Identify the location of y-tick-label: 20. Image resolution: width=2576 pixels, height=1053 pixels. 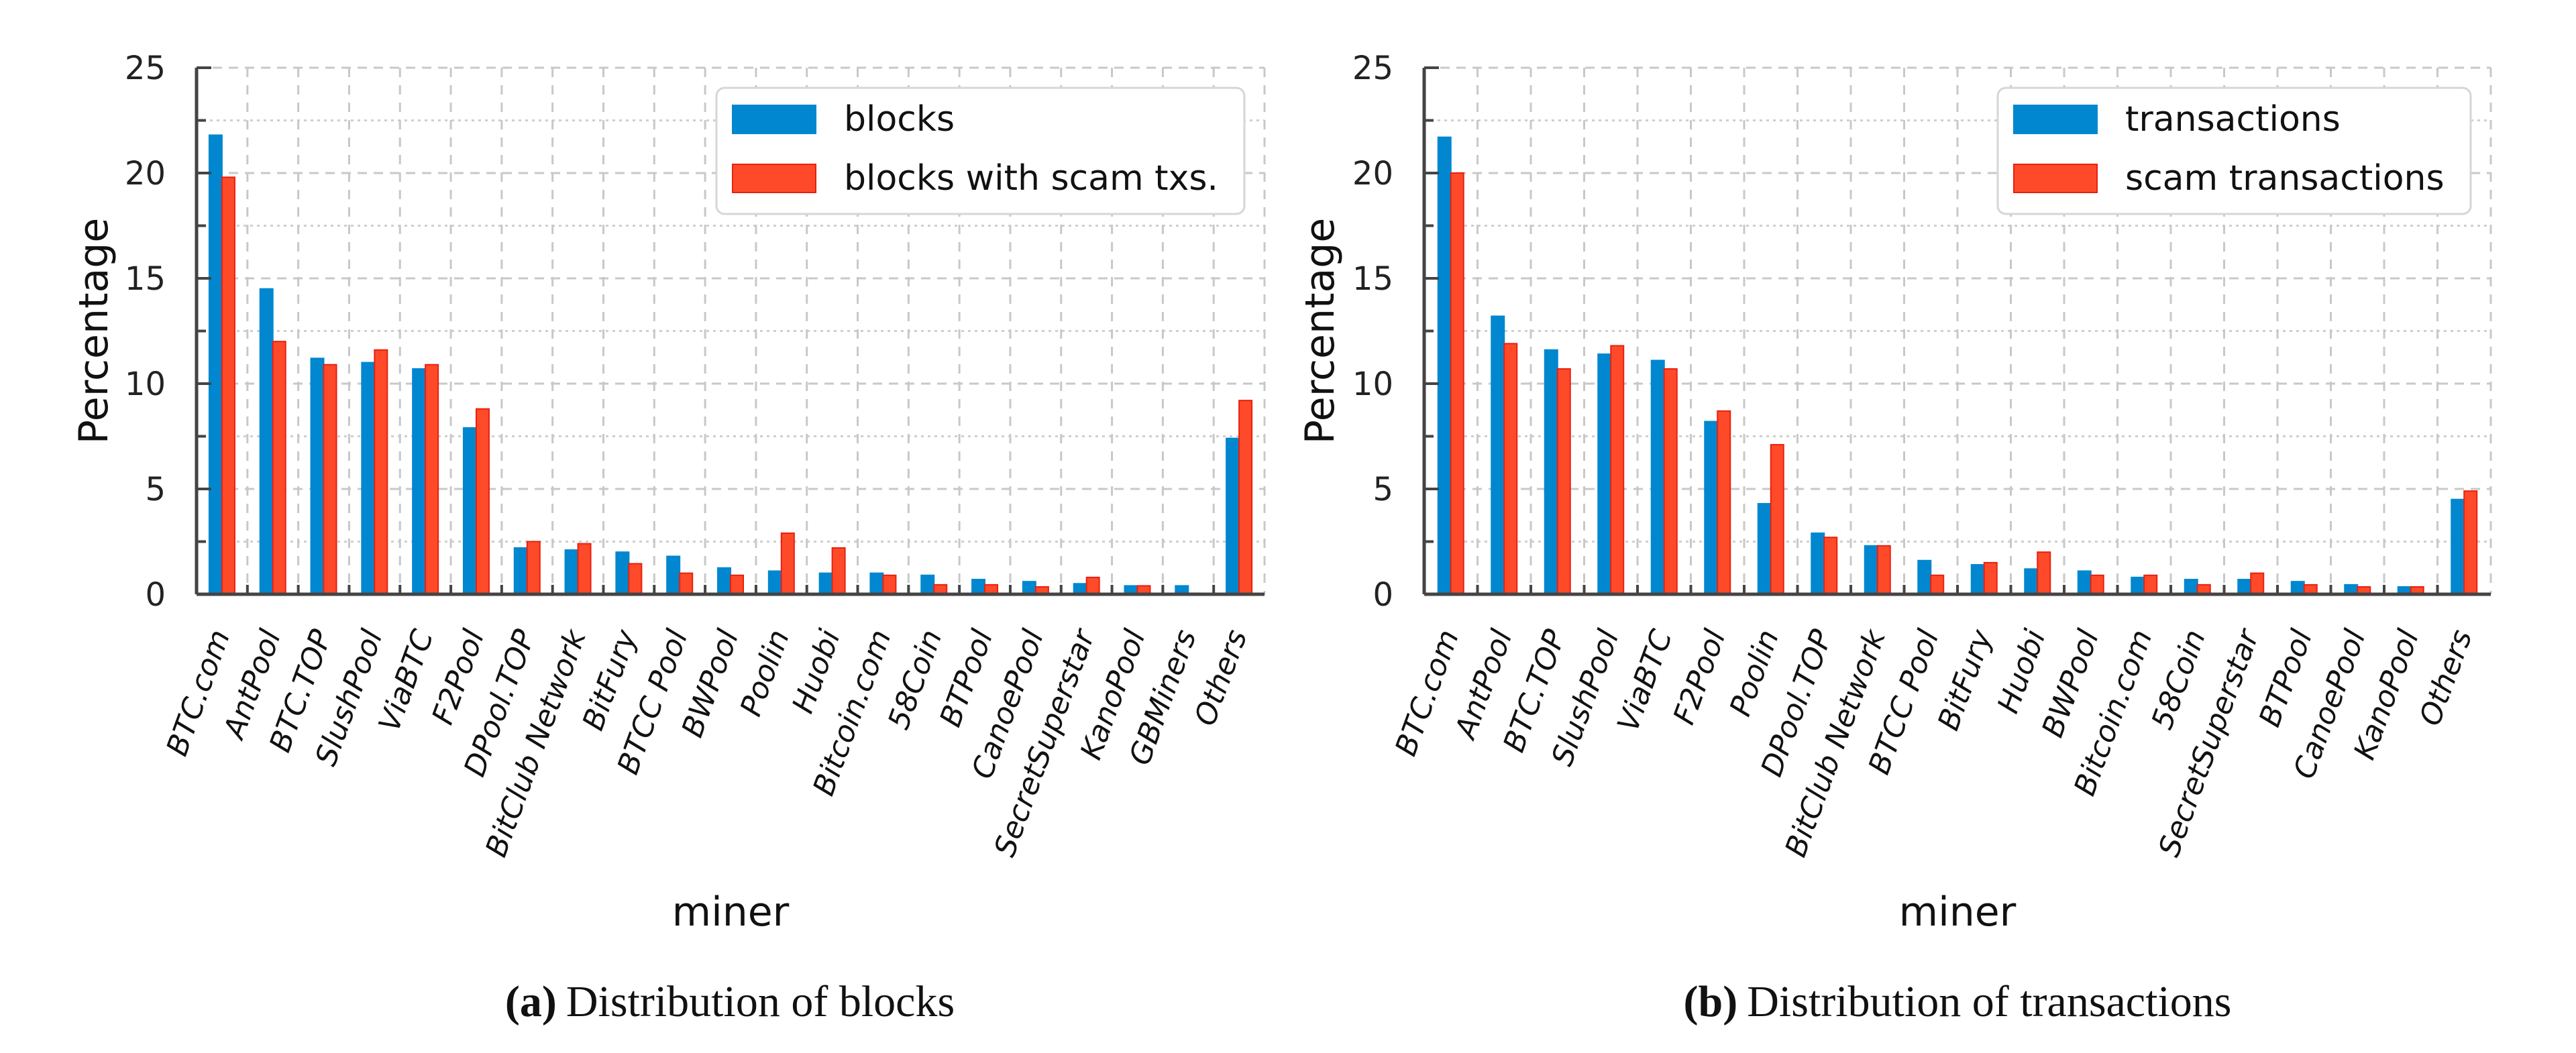
(1372, 173).